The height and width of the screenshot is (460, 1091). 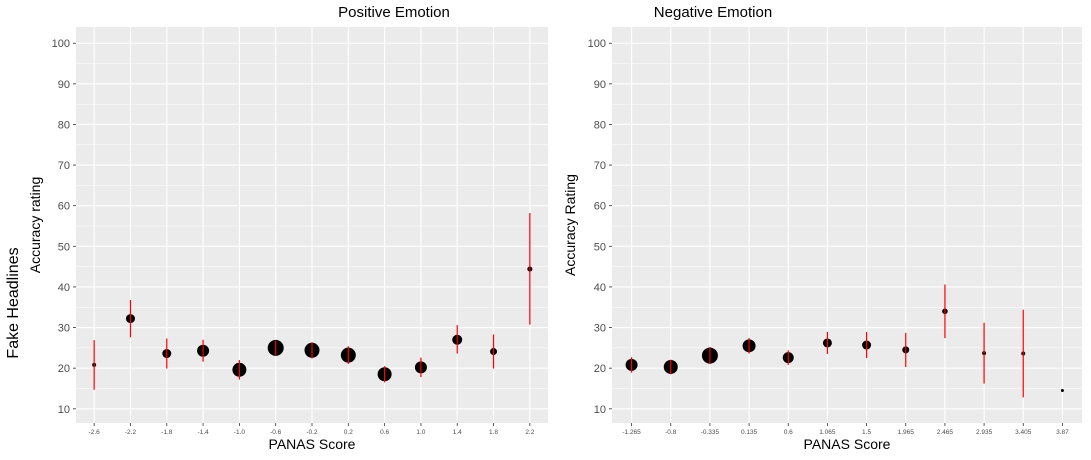 I want to click on x-tick-label: 1.4, so click(x=457, y=432).